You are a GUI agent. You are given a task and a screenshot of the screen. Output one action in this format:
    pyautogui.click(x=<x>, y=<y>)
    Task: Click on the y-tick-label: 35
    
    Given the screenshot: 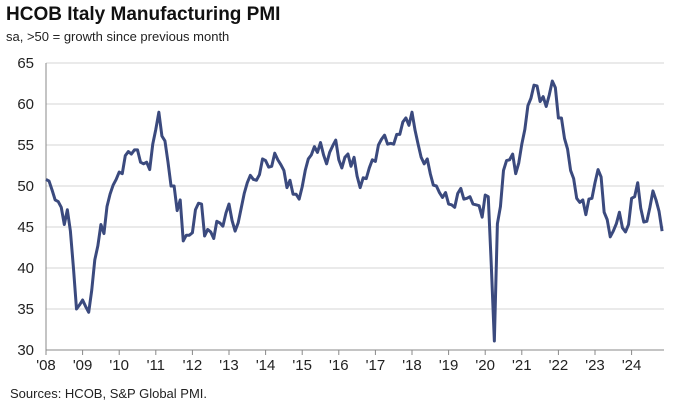 What is the action you would take?
    pyautogui.click(x=25, y=309)
    